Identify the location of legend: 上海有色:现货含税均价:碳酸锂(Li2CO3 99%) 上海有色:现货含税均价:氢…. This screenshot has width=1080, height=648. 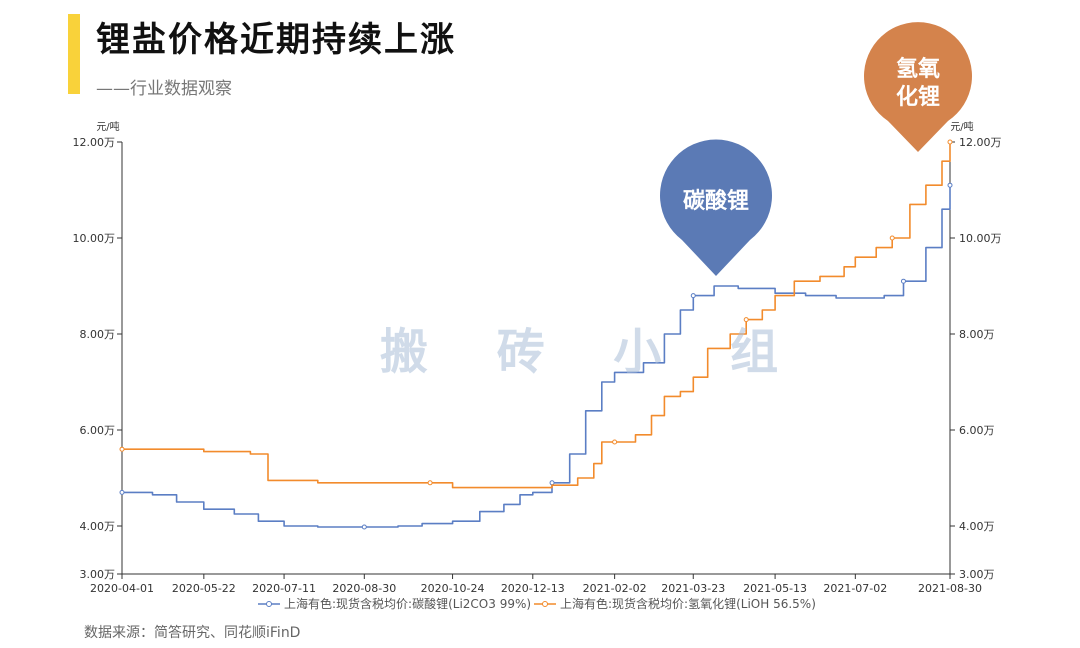
(537, 603).